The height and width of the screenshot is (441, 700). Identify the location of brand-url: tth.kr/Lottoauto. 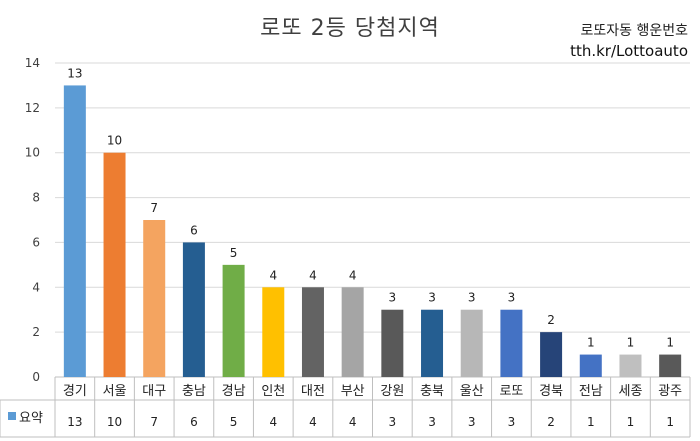
(629, 51).